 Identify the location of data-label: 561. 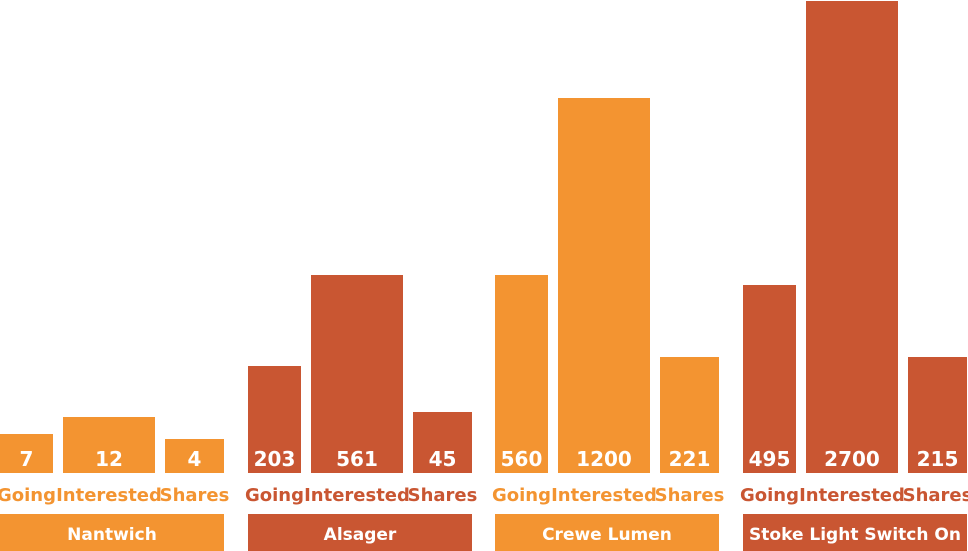
(357, 459).